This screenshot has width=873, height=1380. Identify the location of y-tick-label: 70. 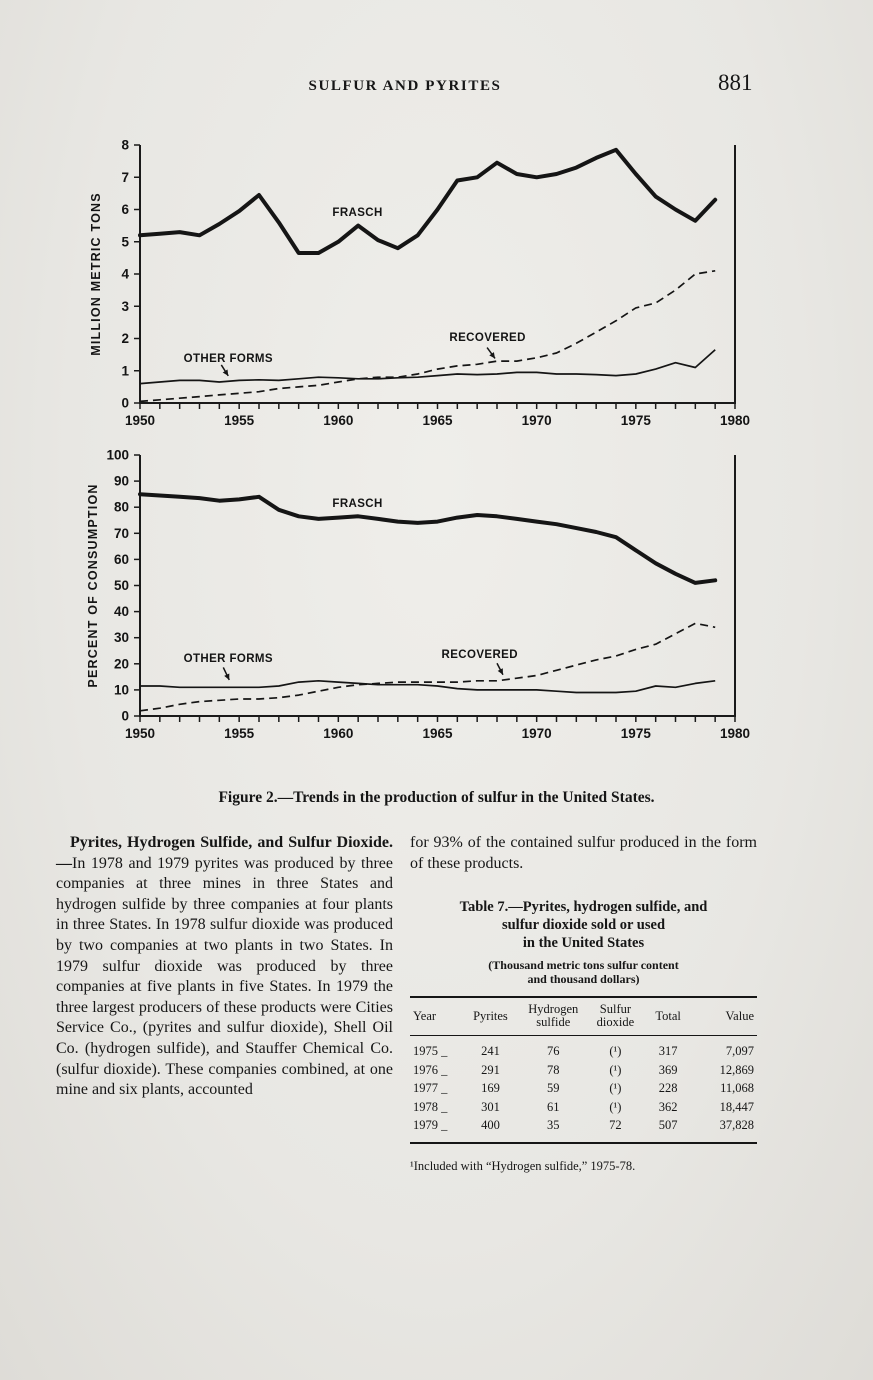
(121, 533).